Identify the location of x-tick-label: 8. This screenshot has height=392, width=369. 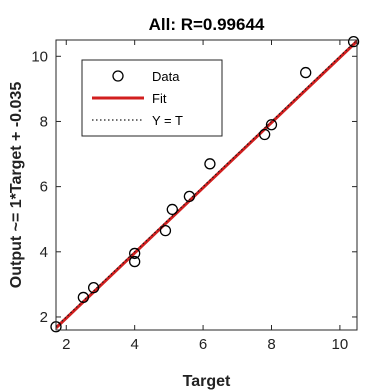
(271, 344).